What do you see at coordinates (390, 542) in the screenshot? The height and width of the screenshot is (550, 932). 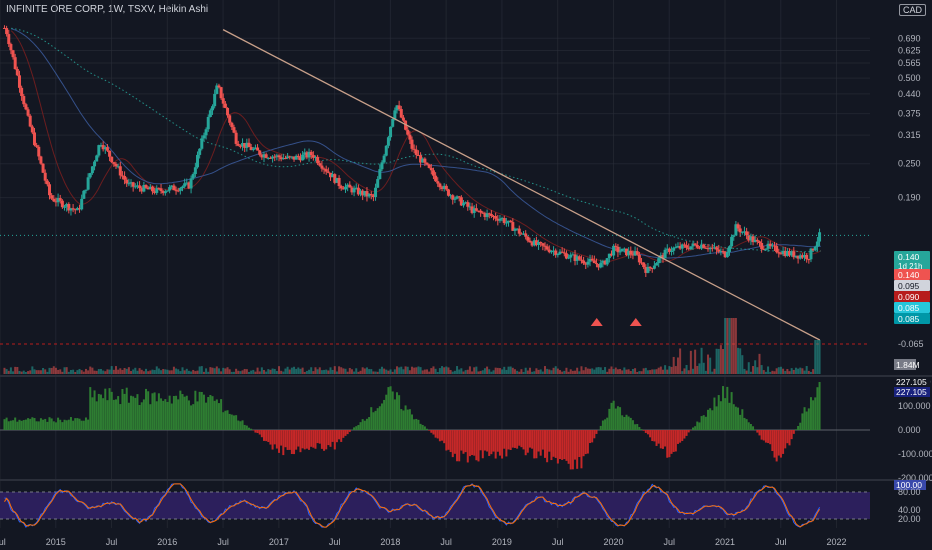 I see `x-tick-label: 2018` at bounding box center [390, 542].